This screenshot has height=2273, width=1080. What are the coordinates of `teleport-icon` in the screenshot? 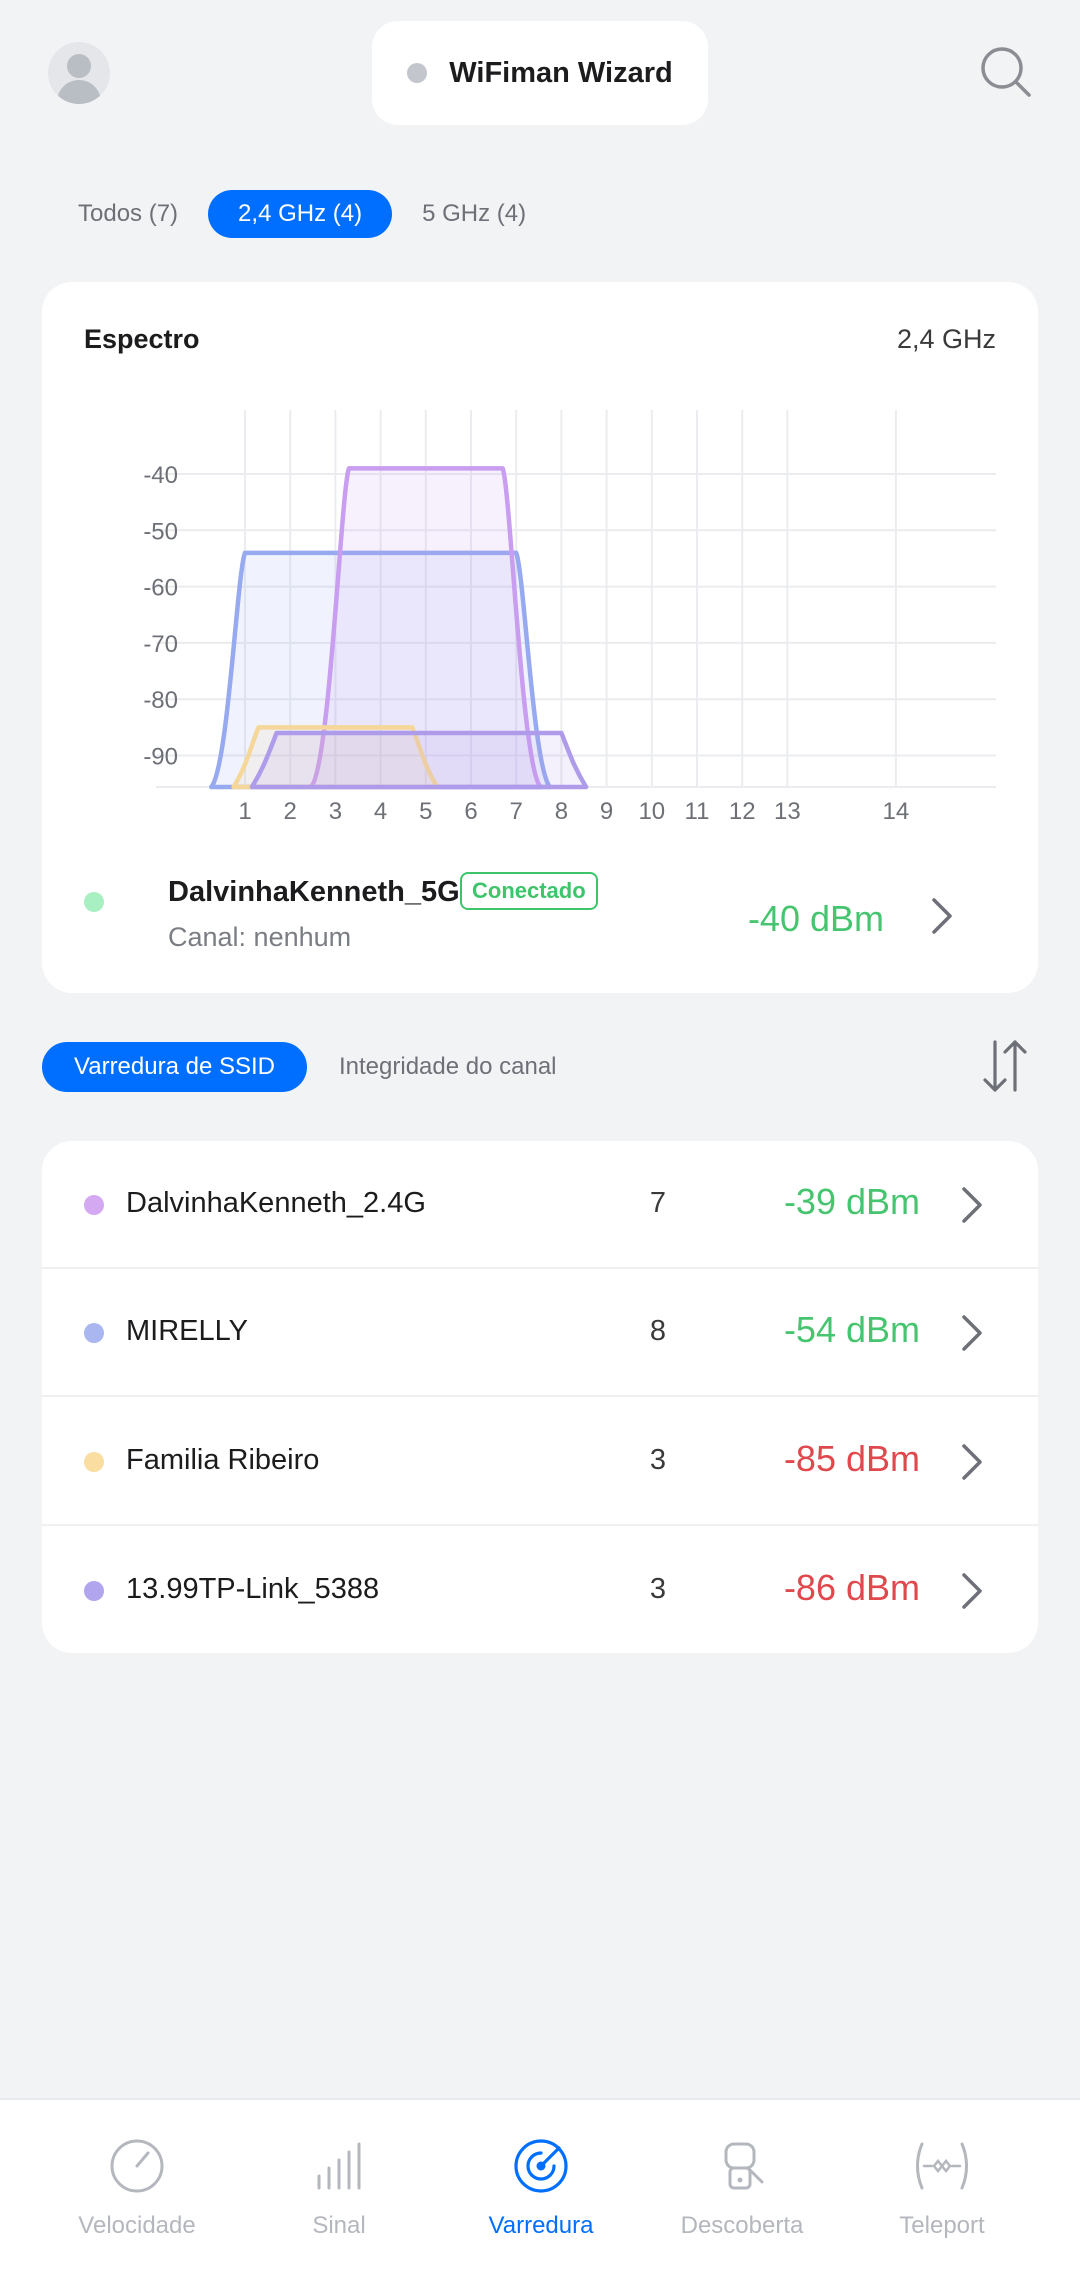 It's located at (942, 2166).